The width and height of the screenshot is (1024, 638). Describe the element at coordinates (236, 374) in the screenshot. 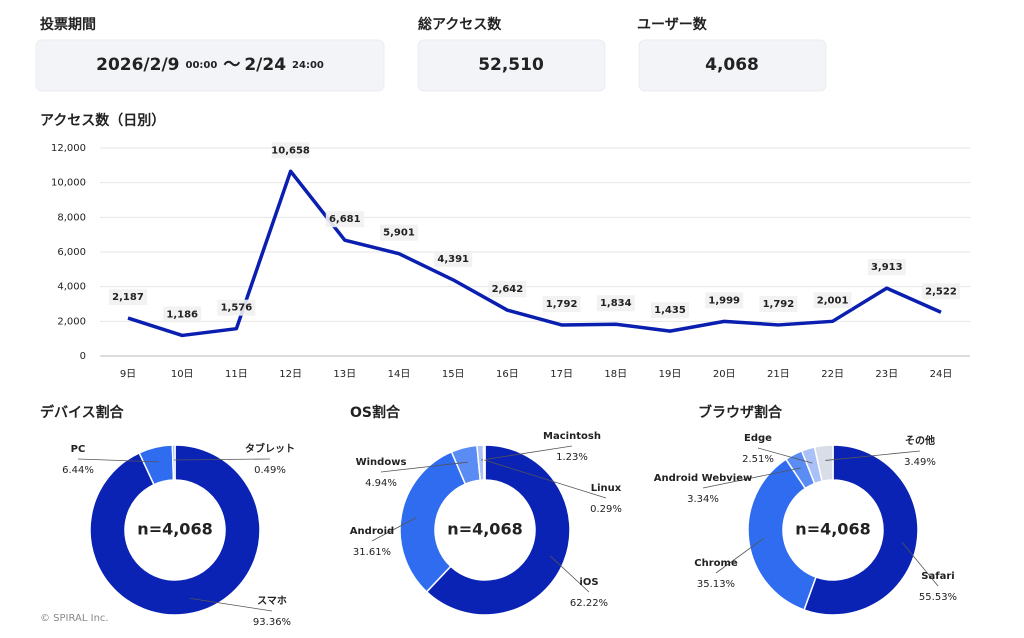

I see `x-tick-label: 11日` at that location.